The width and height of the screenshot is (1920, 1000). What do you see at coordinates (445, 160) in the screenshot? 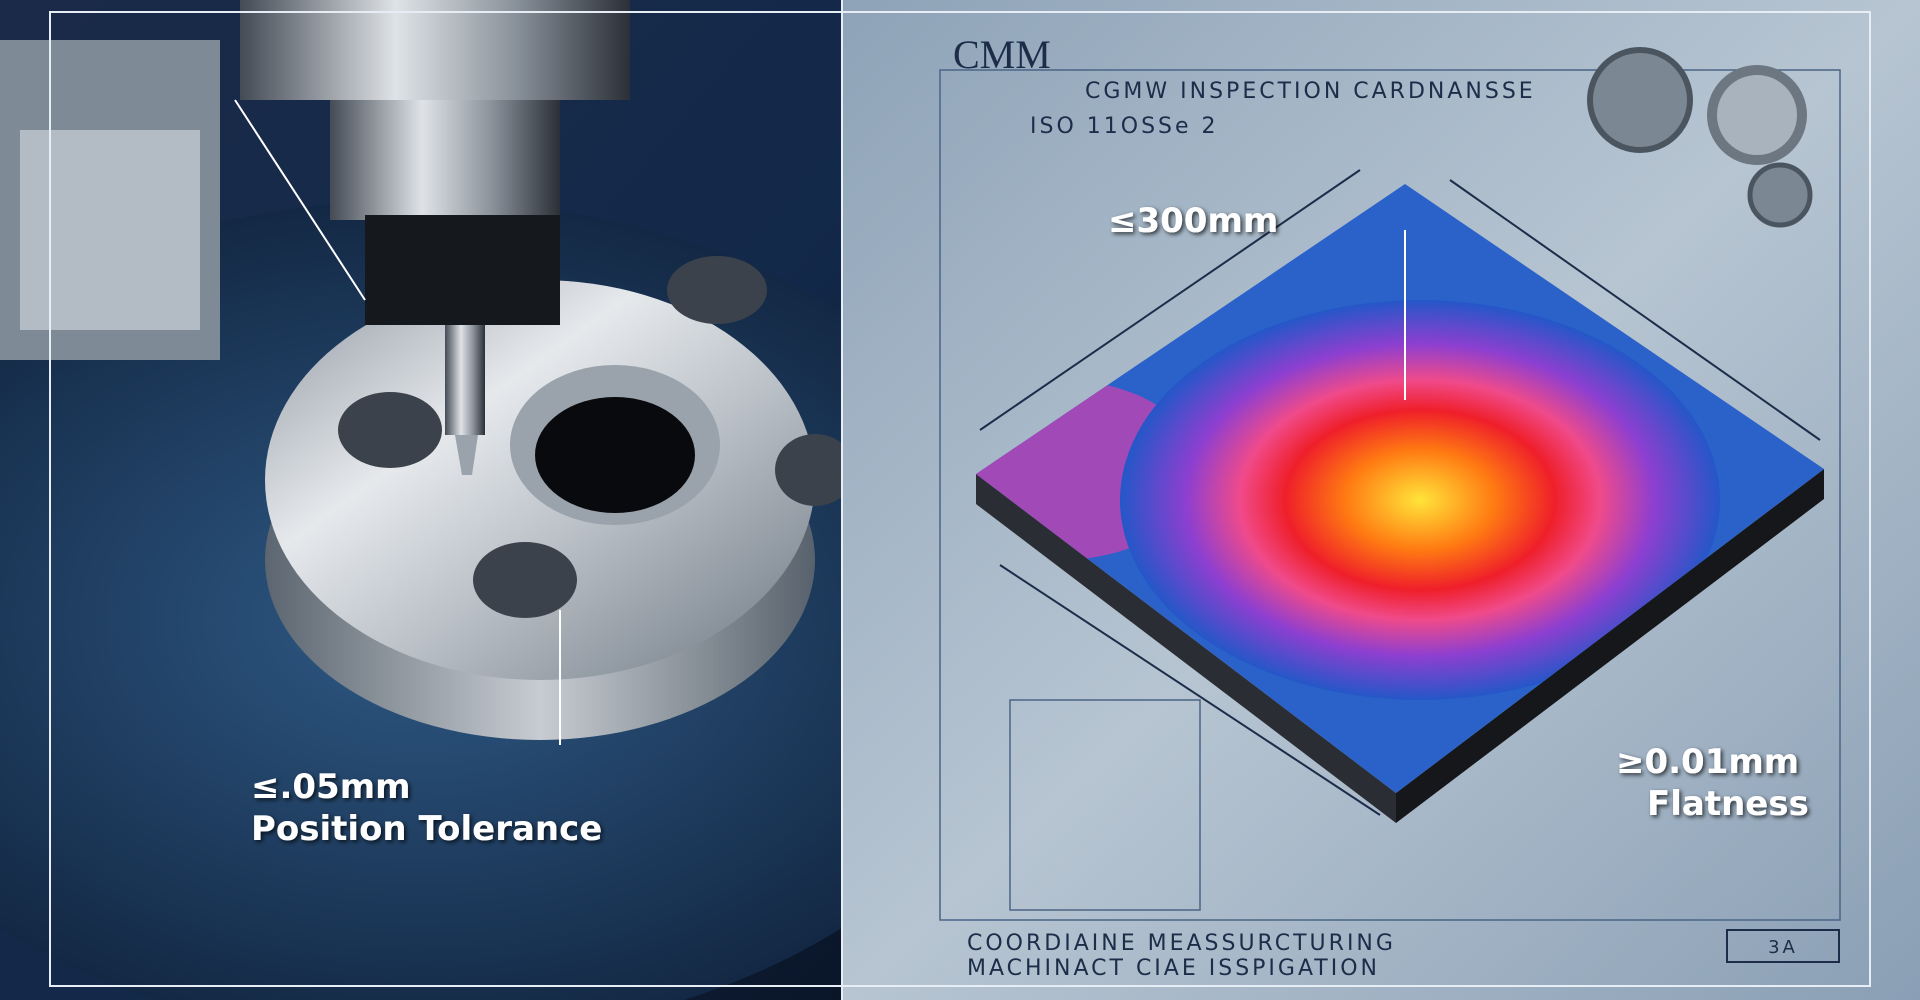
I see `spindle-body` at bounding box center [445, 160].